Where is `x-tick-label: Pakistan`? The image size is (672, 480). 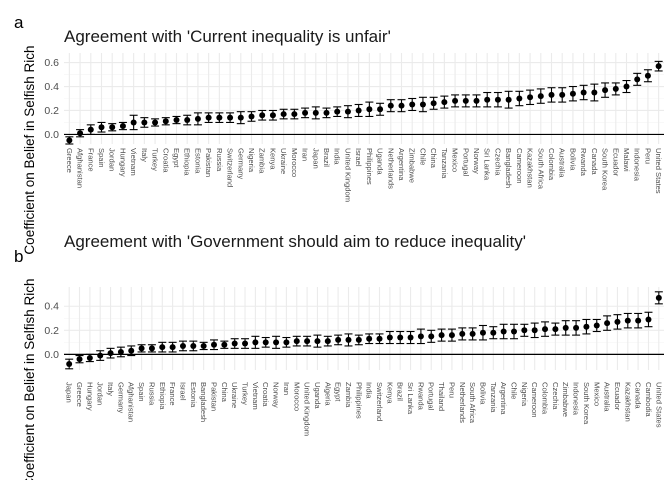
x-tick-label: Pakistan is located at coordinates (208, 162).